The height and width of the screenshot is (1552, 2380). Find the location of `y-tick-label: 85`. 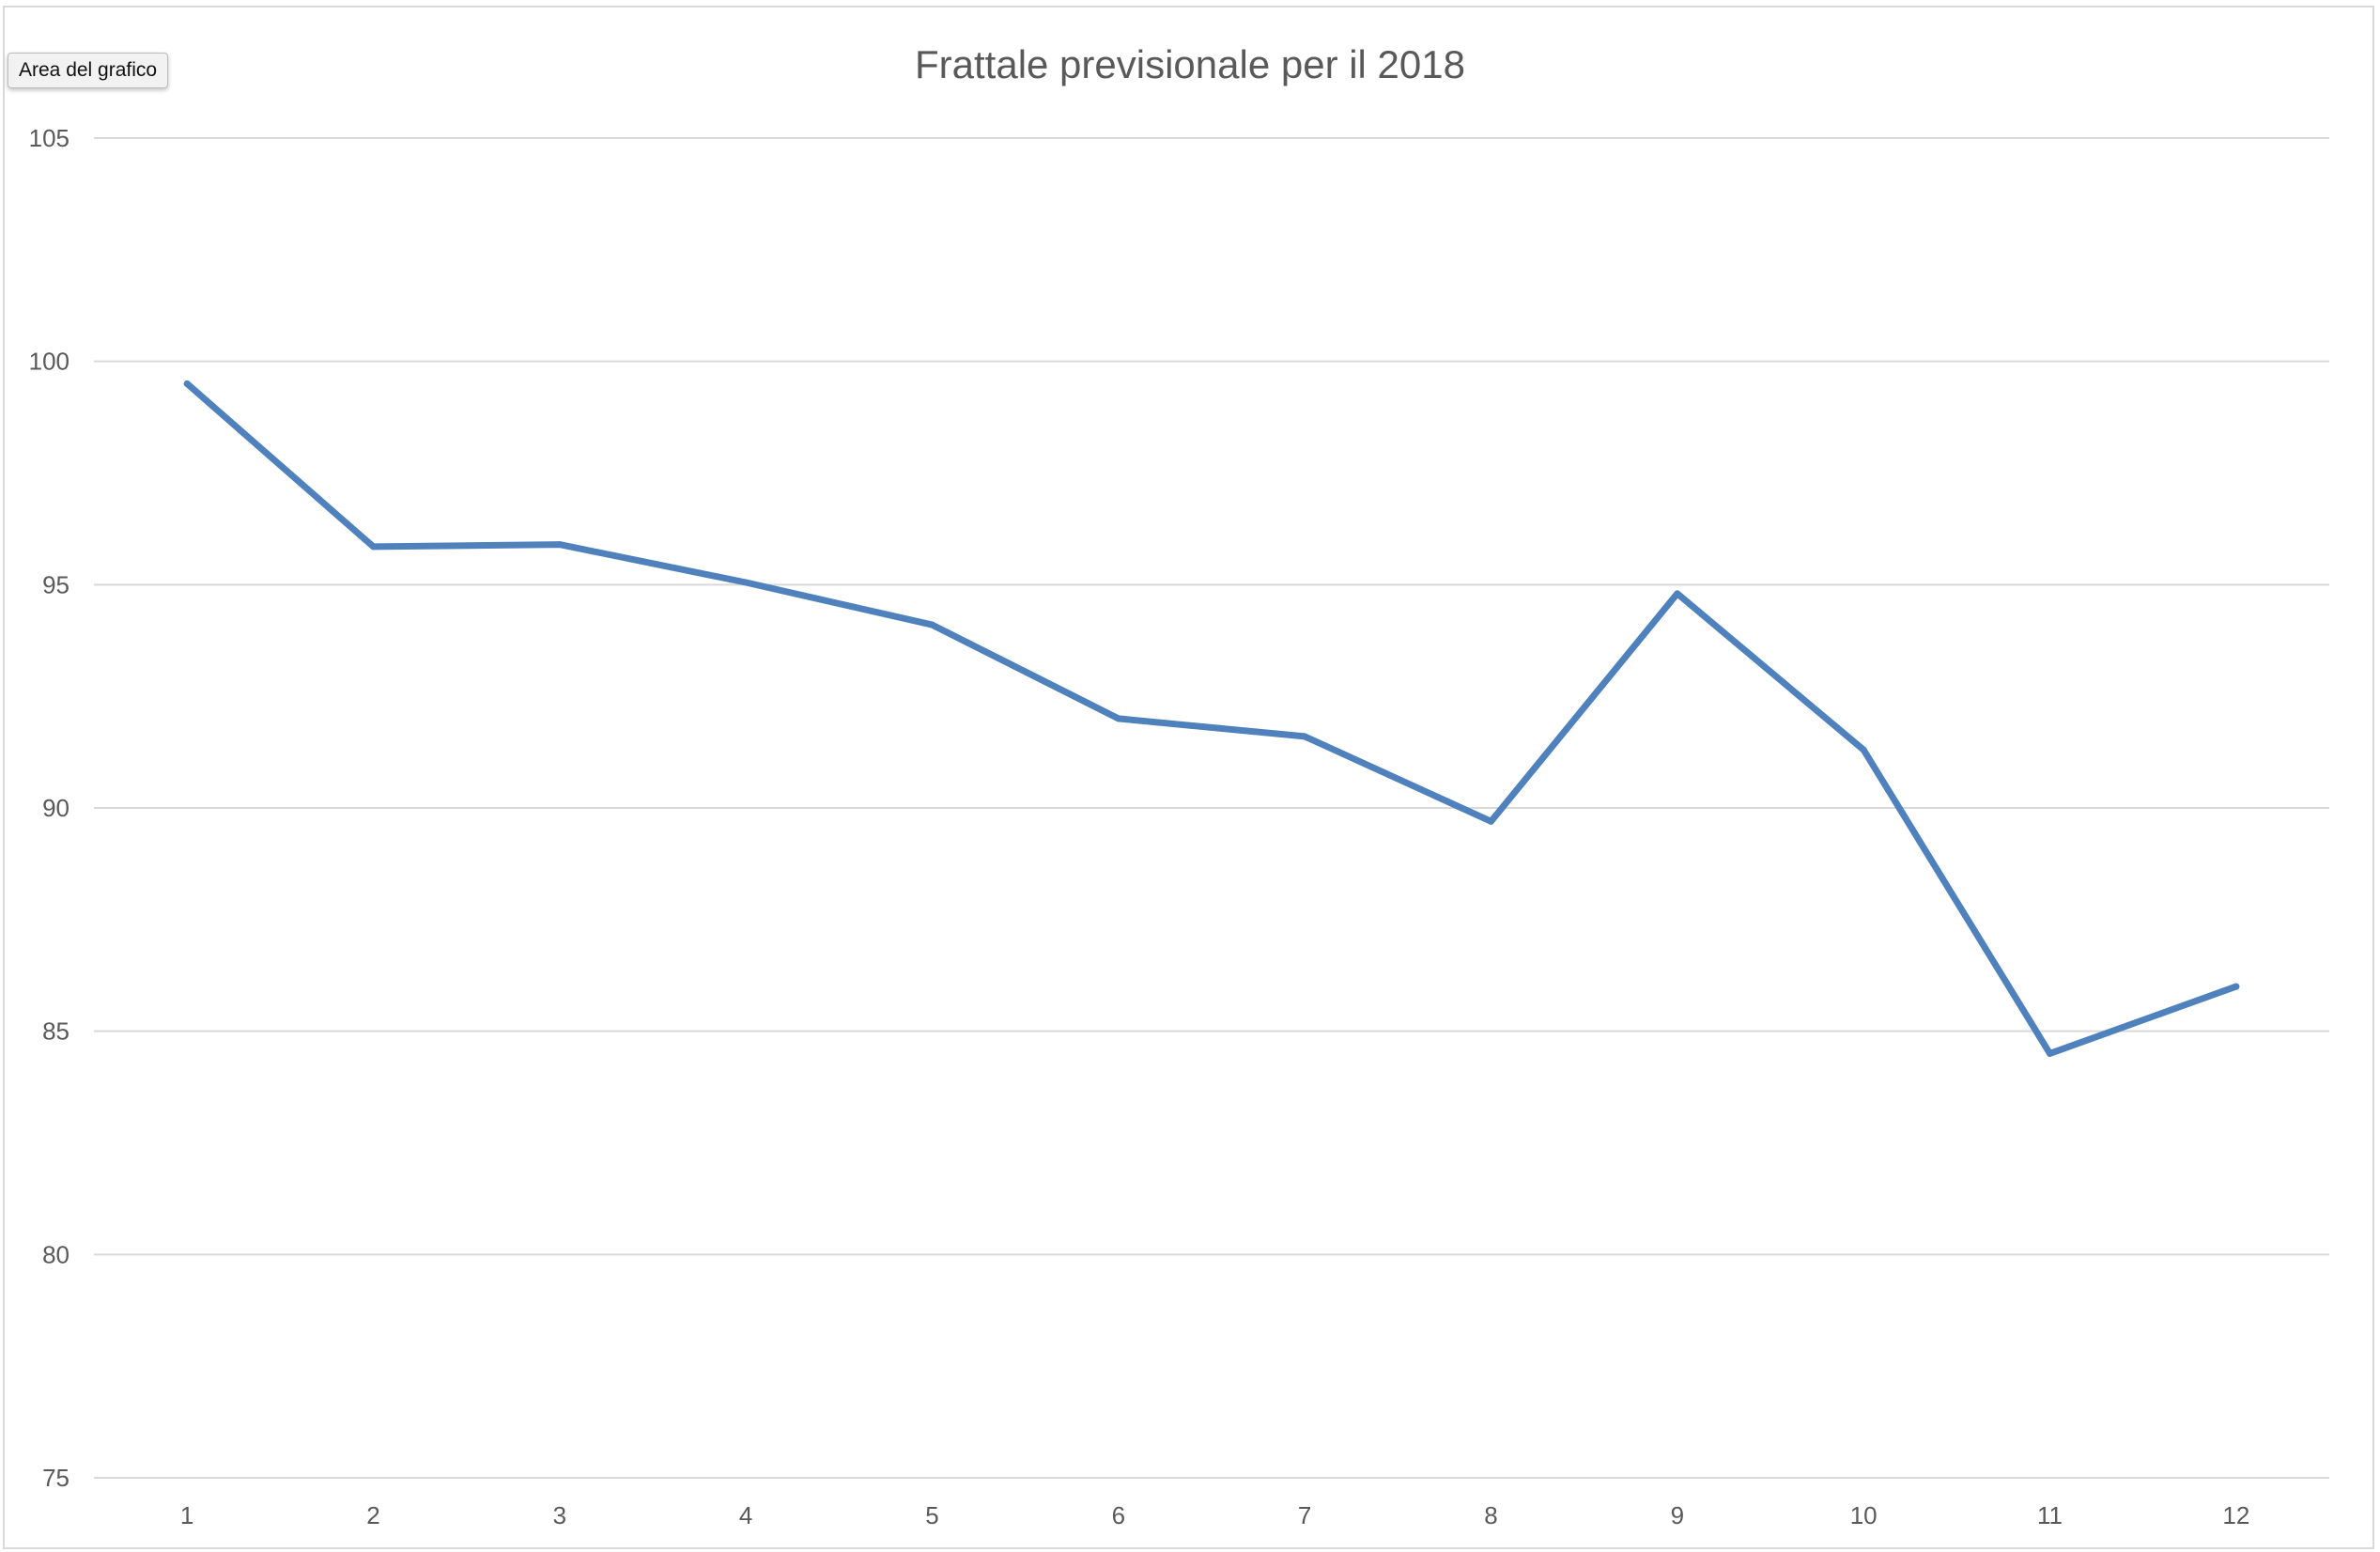

y-tick-label: 85 is located at coordinates (56, 1032).